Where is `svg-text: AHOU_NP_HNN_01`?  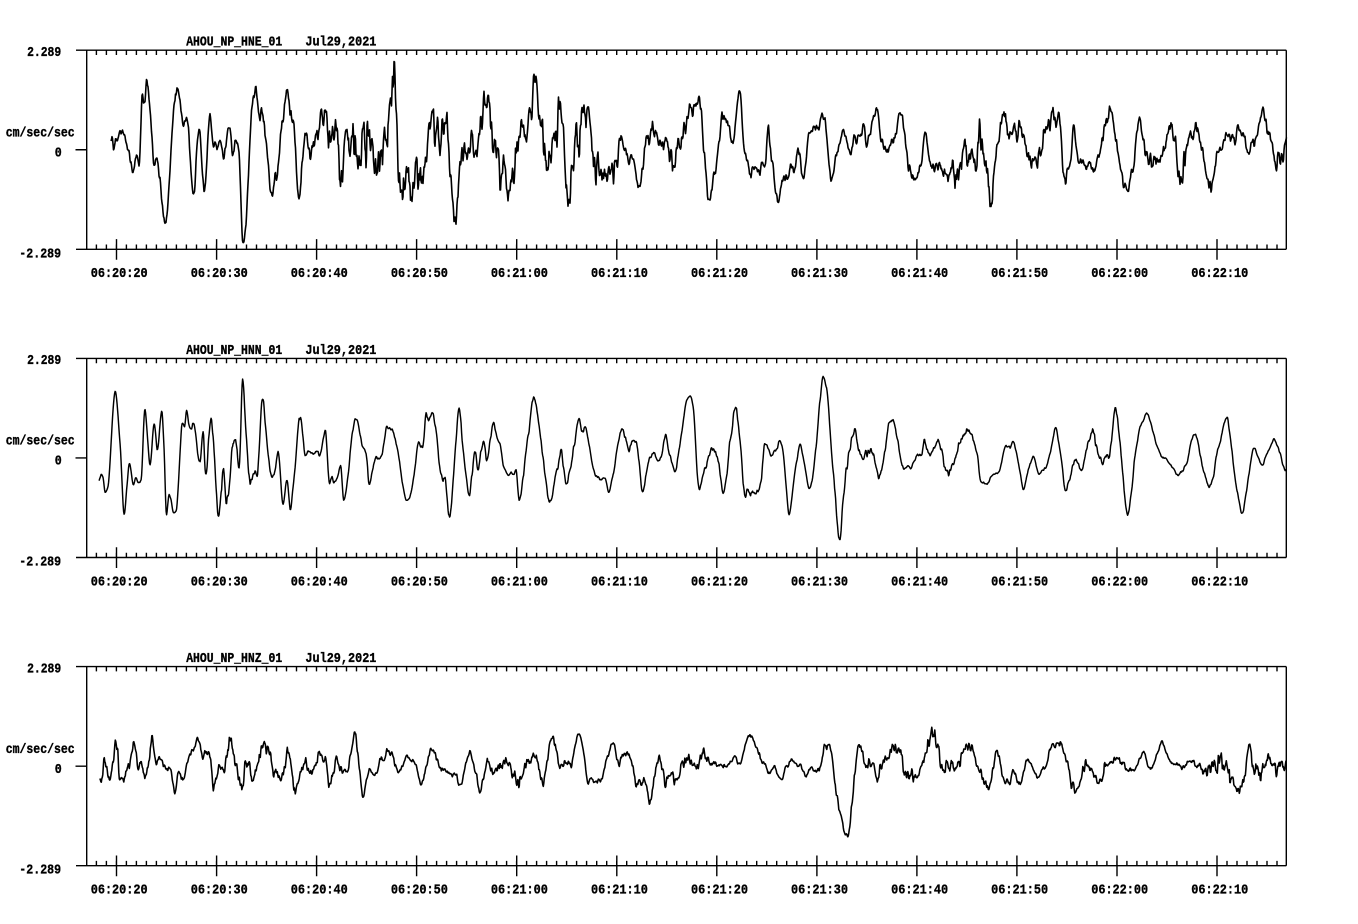 svg-text: AHOU_NP_HNN_01 is located at coordinates (234, 351).